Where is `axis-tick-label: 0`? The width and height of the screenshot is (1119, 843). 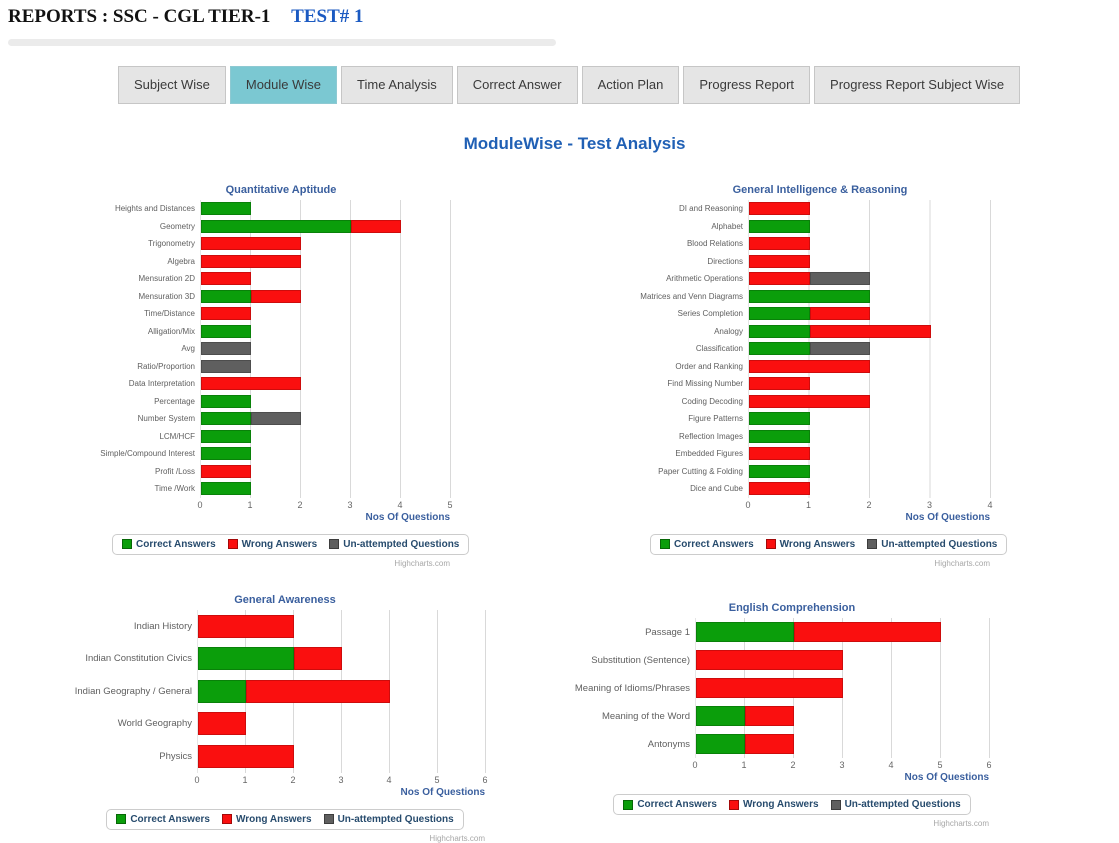
axis-tick-label: 0 is located at coordinates (197, 779).